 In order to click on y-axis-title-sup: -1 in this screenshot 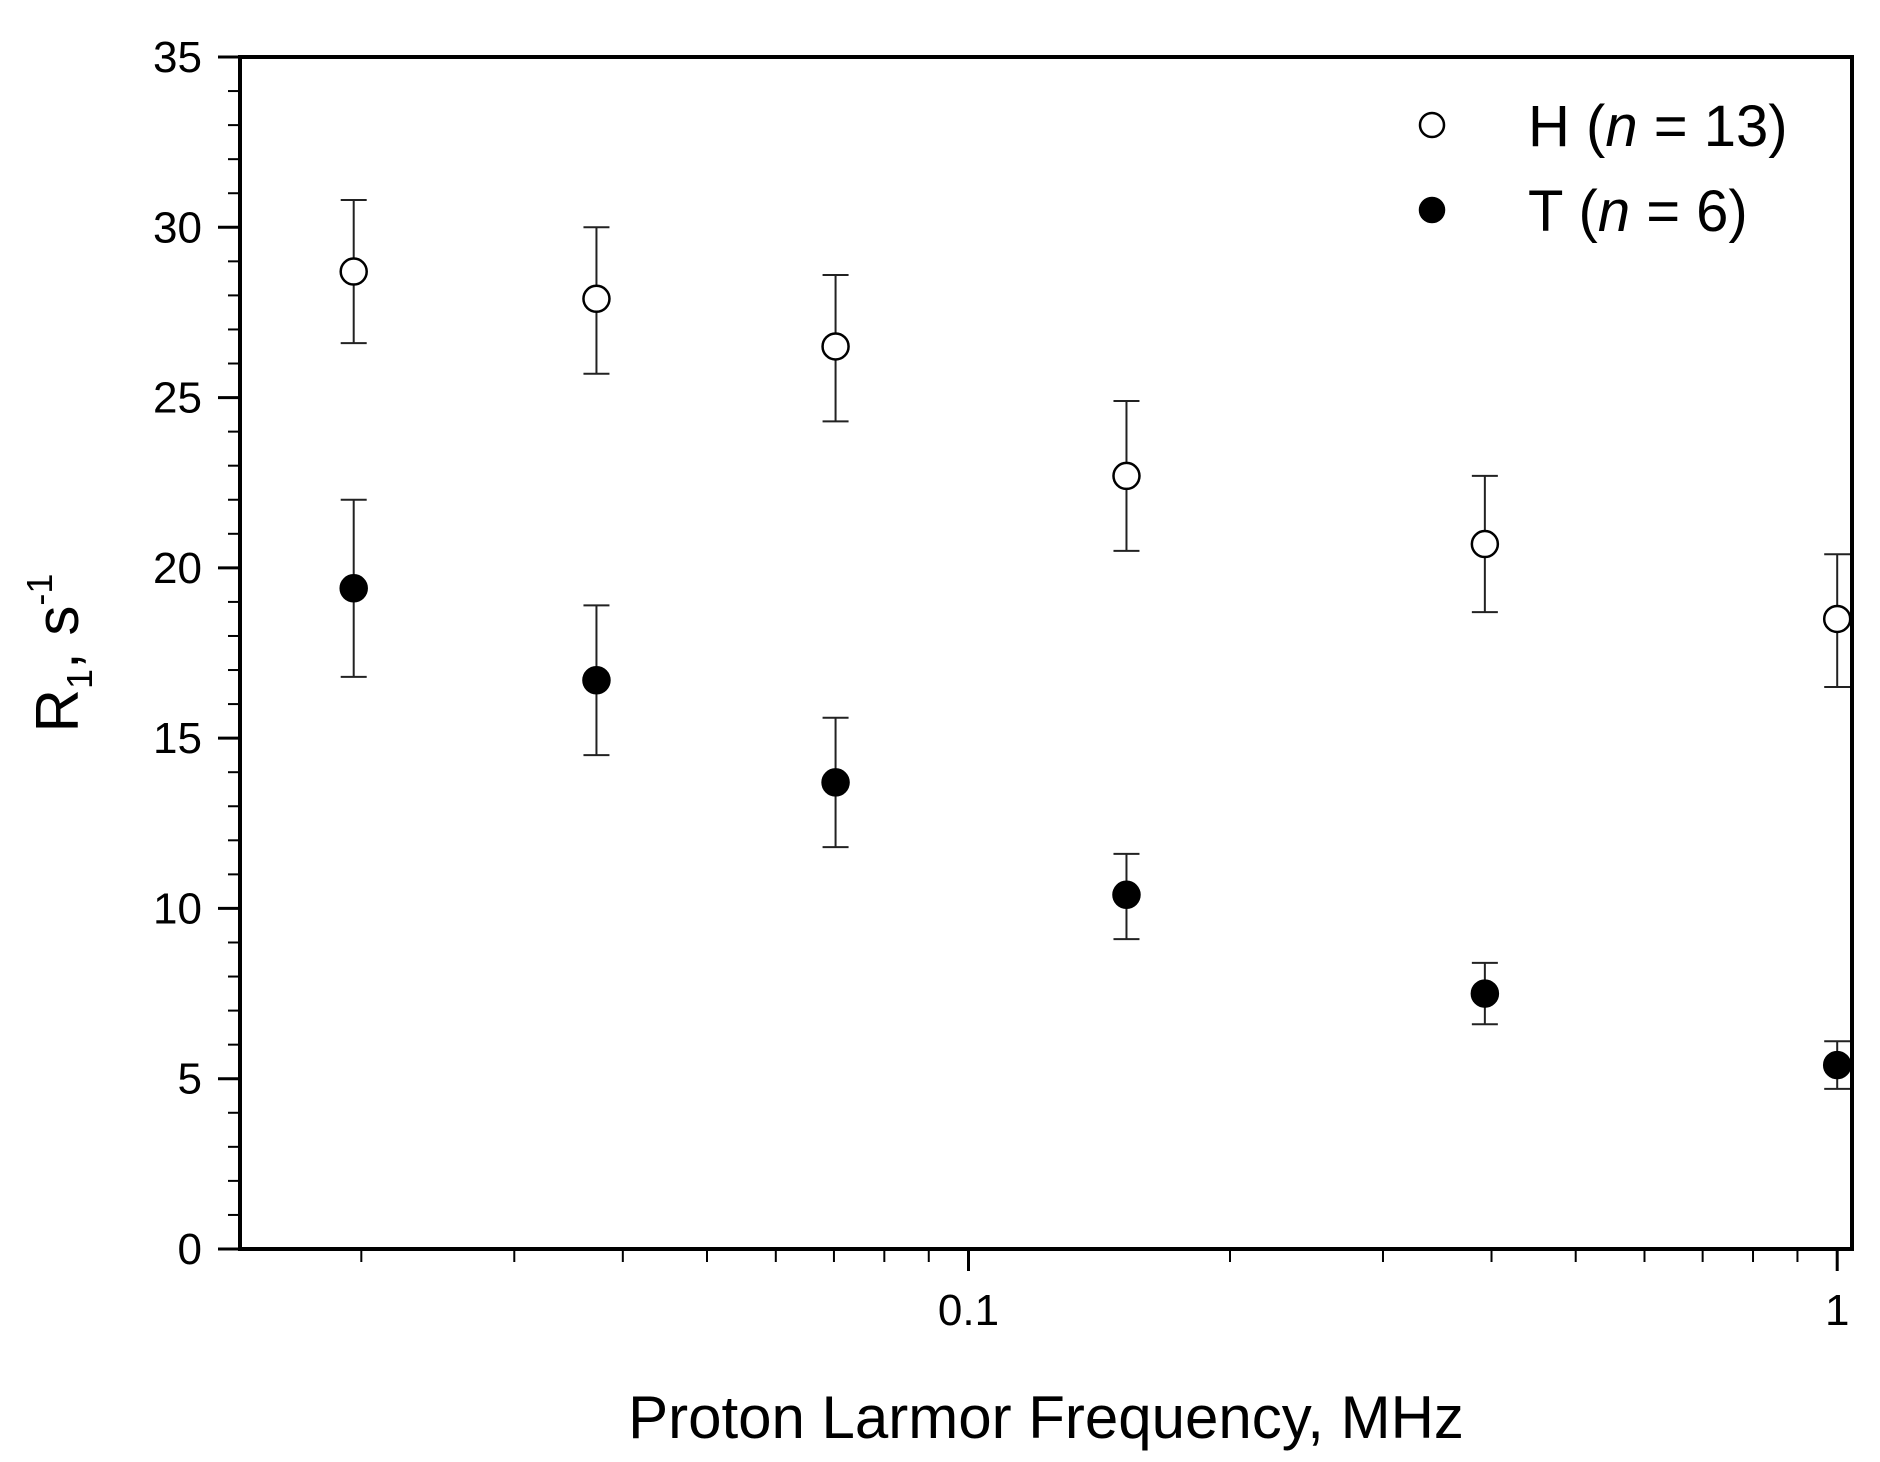, I will do `click(39, 590)`.